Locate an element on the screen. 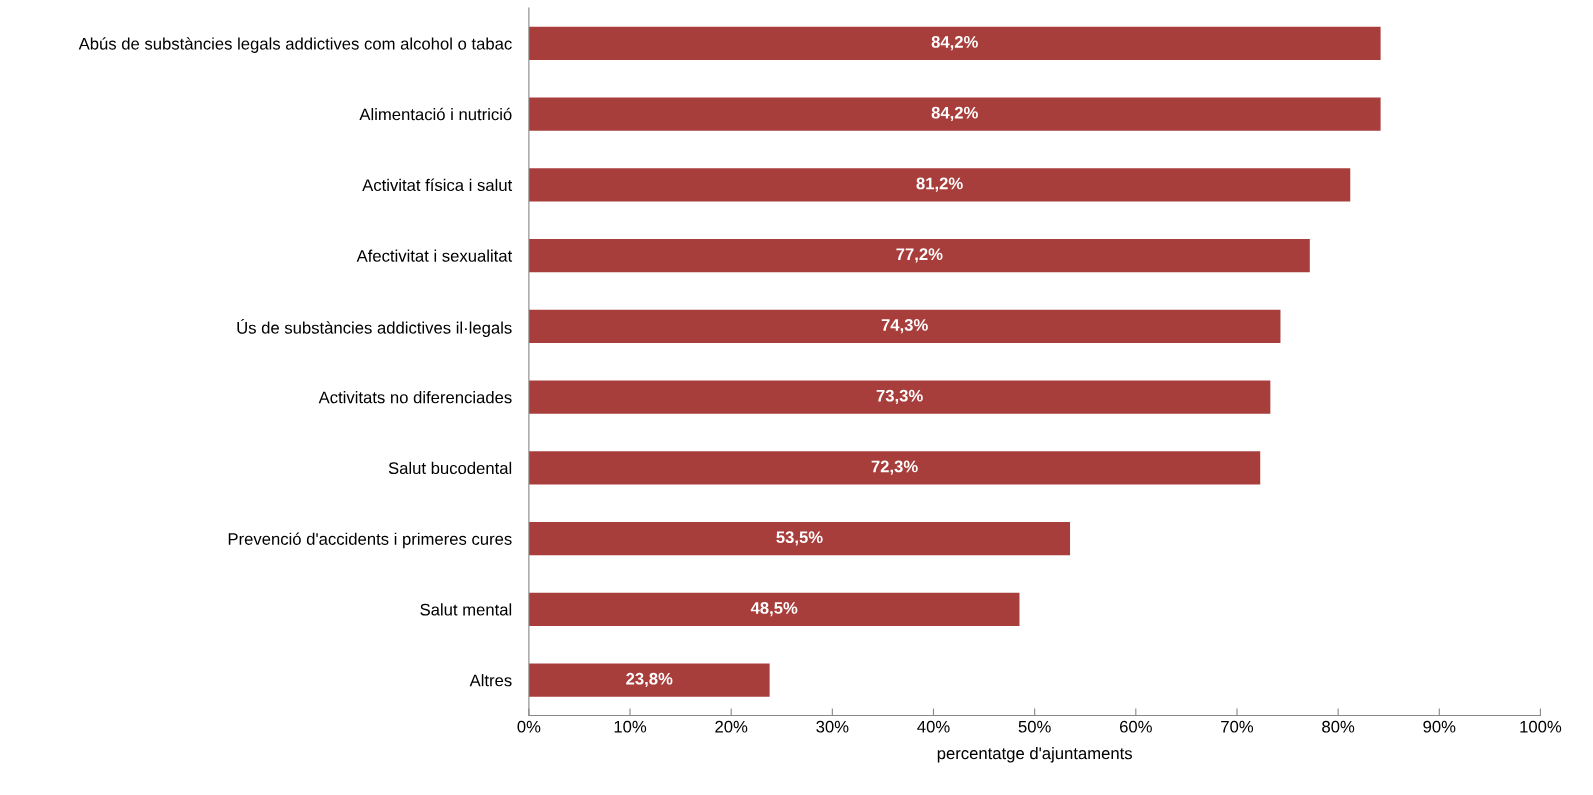 This screenshot has width=1593, height=795. y-tick-label: Prevenció d'accidents i primeres cures is located at coordinates (370, 540).